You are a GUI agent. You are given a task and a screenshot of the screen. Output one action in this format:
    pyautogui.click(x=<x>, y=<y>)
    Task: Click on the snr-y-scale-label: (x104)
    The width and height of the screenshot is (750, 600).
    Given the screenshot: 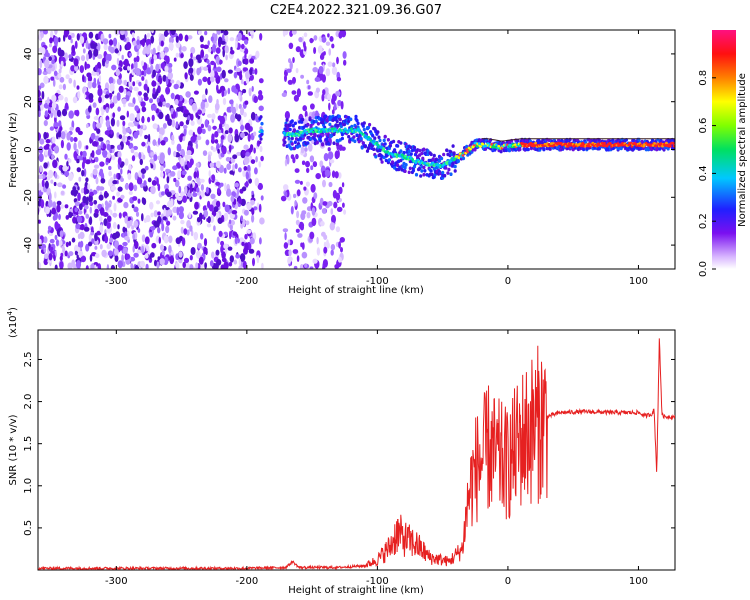 What is the action you would take?
    pyautogui.click(x=12, y=322)
    